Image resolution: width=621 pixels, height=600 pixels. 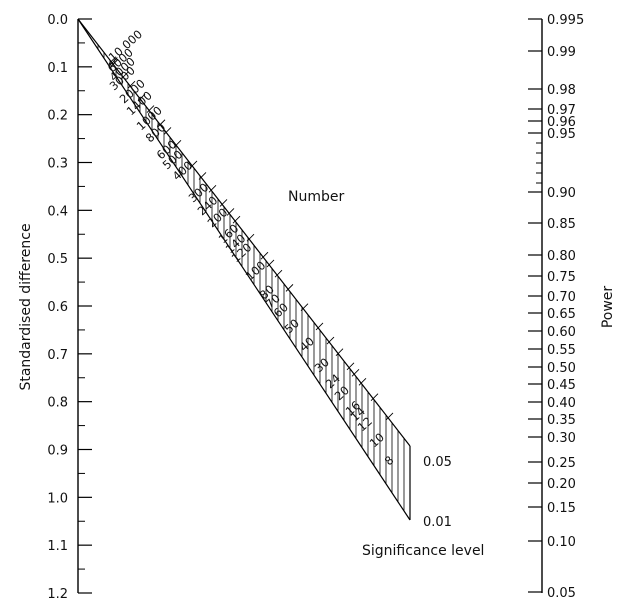 I want to click on right-tick-label: 0.40, so click(x=561, y=403).